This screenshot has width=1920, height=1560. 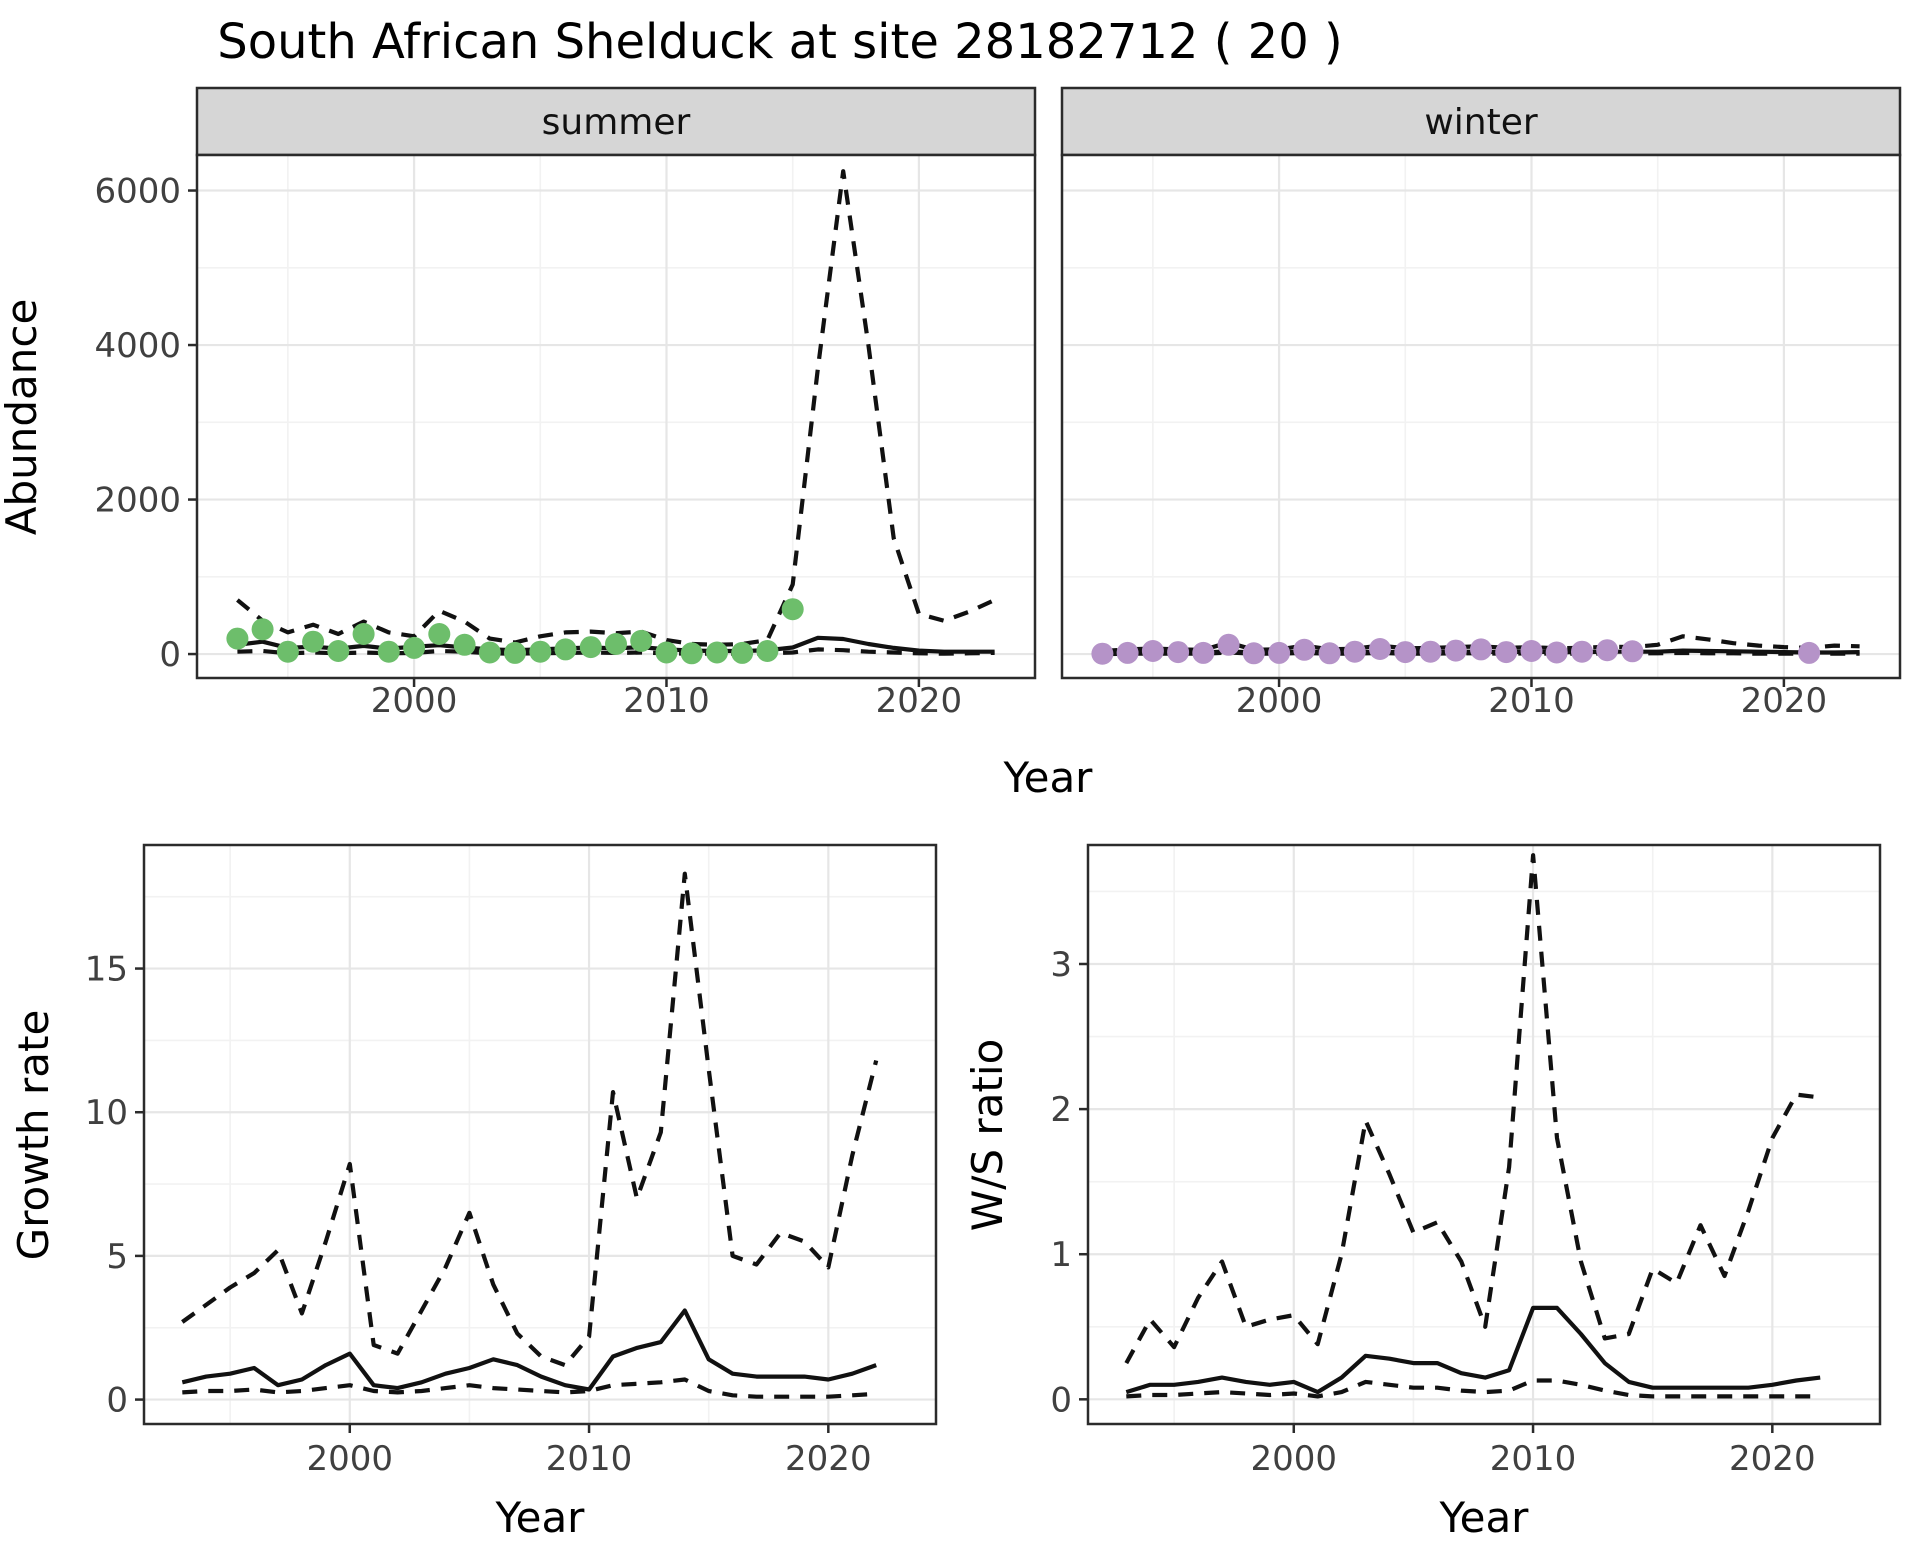 I want to click on y-tick-label: 6000, so click(x=137, y=192).